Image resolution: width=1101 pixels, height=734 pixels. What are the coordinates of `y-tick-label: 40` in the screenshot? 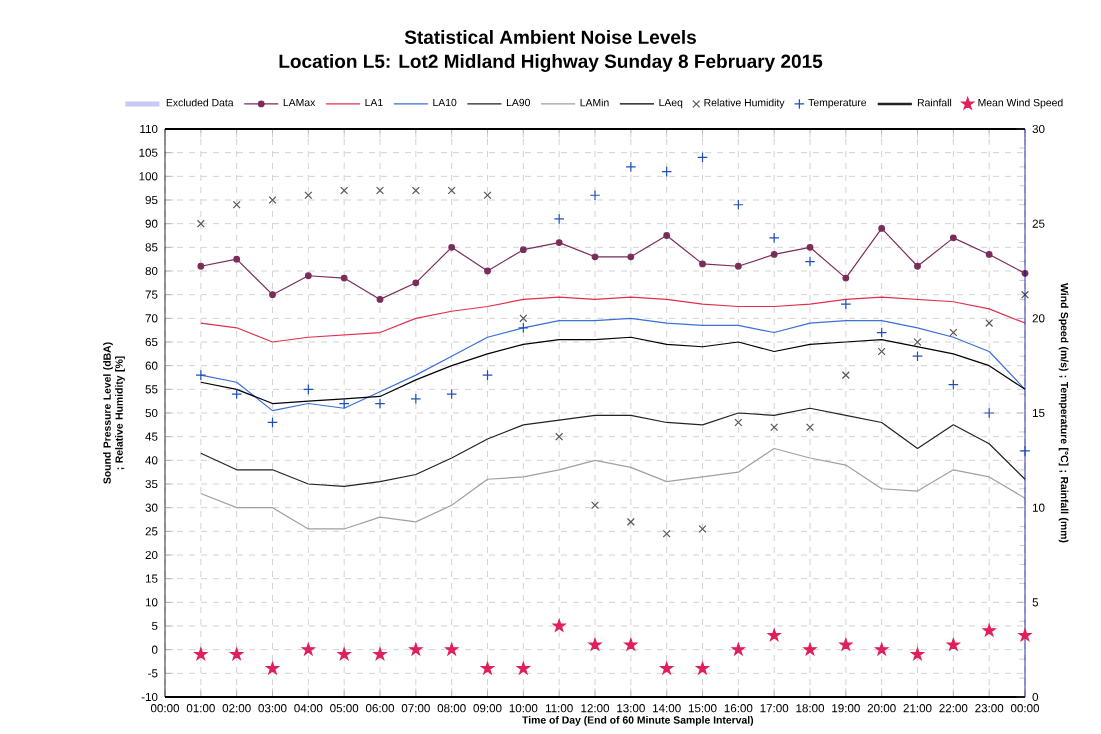 It's located at (151, 460).